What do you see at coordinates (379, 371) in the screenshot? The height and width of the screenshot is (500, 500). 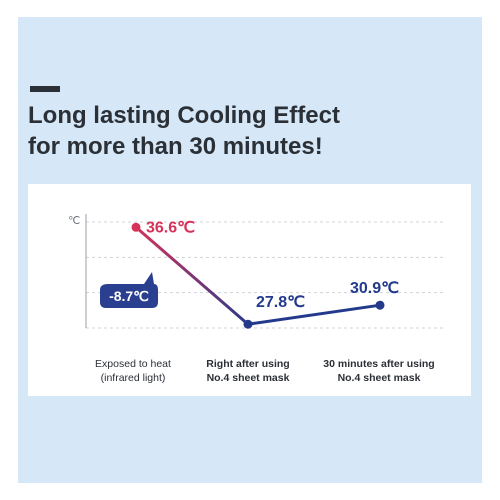 I see `category-label-2: 30 minutes after using No.4 sheet mask` at bounding box center [379, 371].